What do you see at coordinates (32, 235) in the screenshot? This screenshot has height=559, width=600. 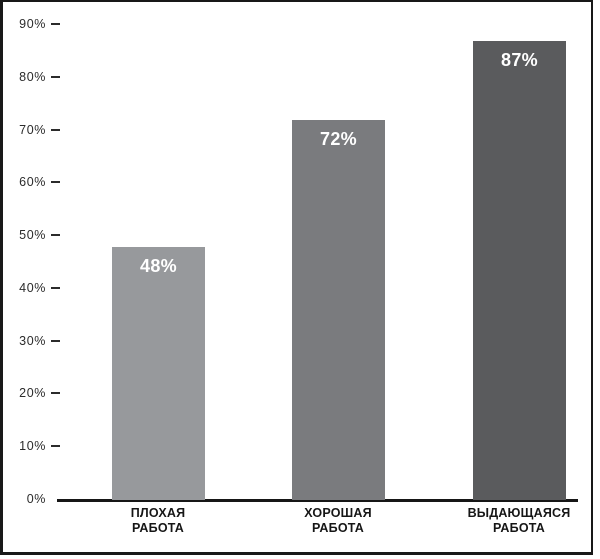 I see `y-tick-label: 50%` at bounding box center [32, 235].